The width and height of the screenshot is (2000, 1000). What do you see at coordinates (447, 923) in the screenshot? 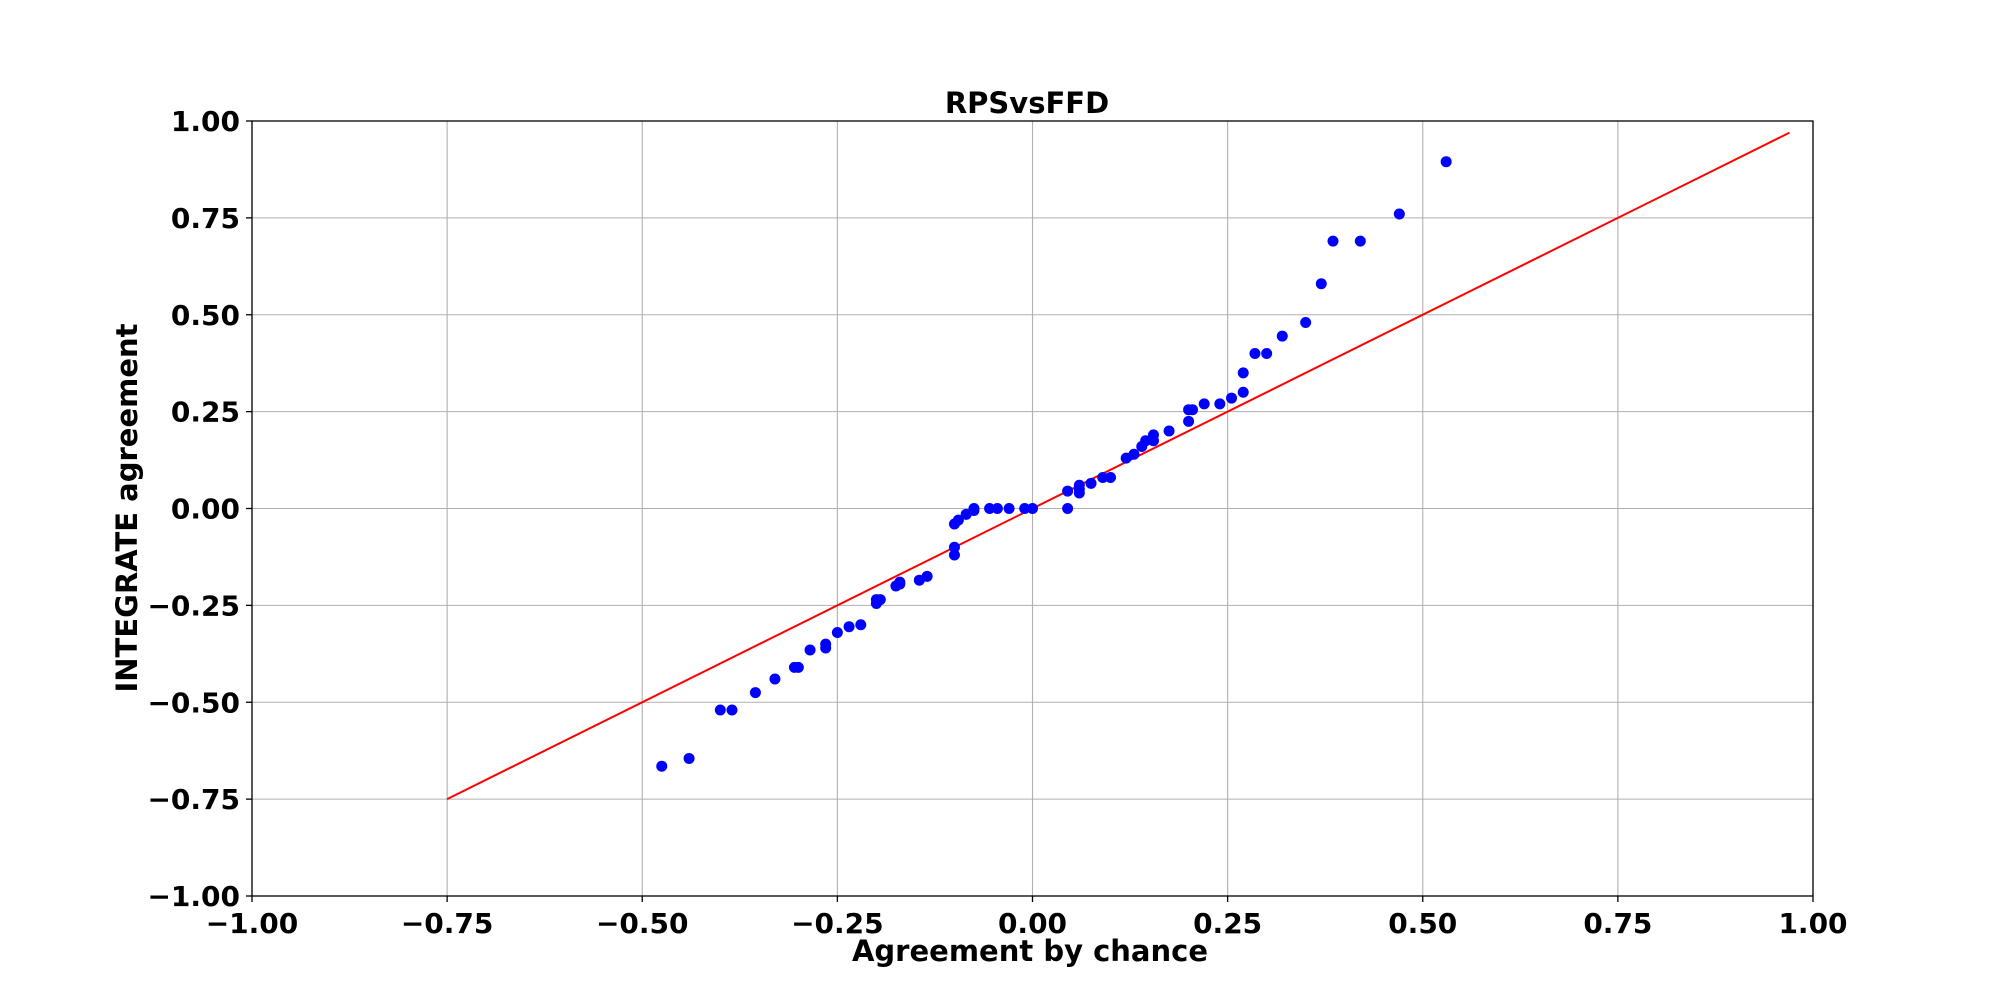
I see `x-tick-label: −0.75` at bounding box center [447, 923].